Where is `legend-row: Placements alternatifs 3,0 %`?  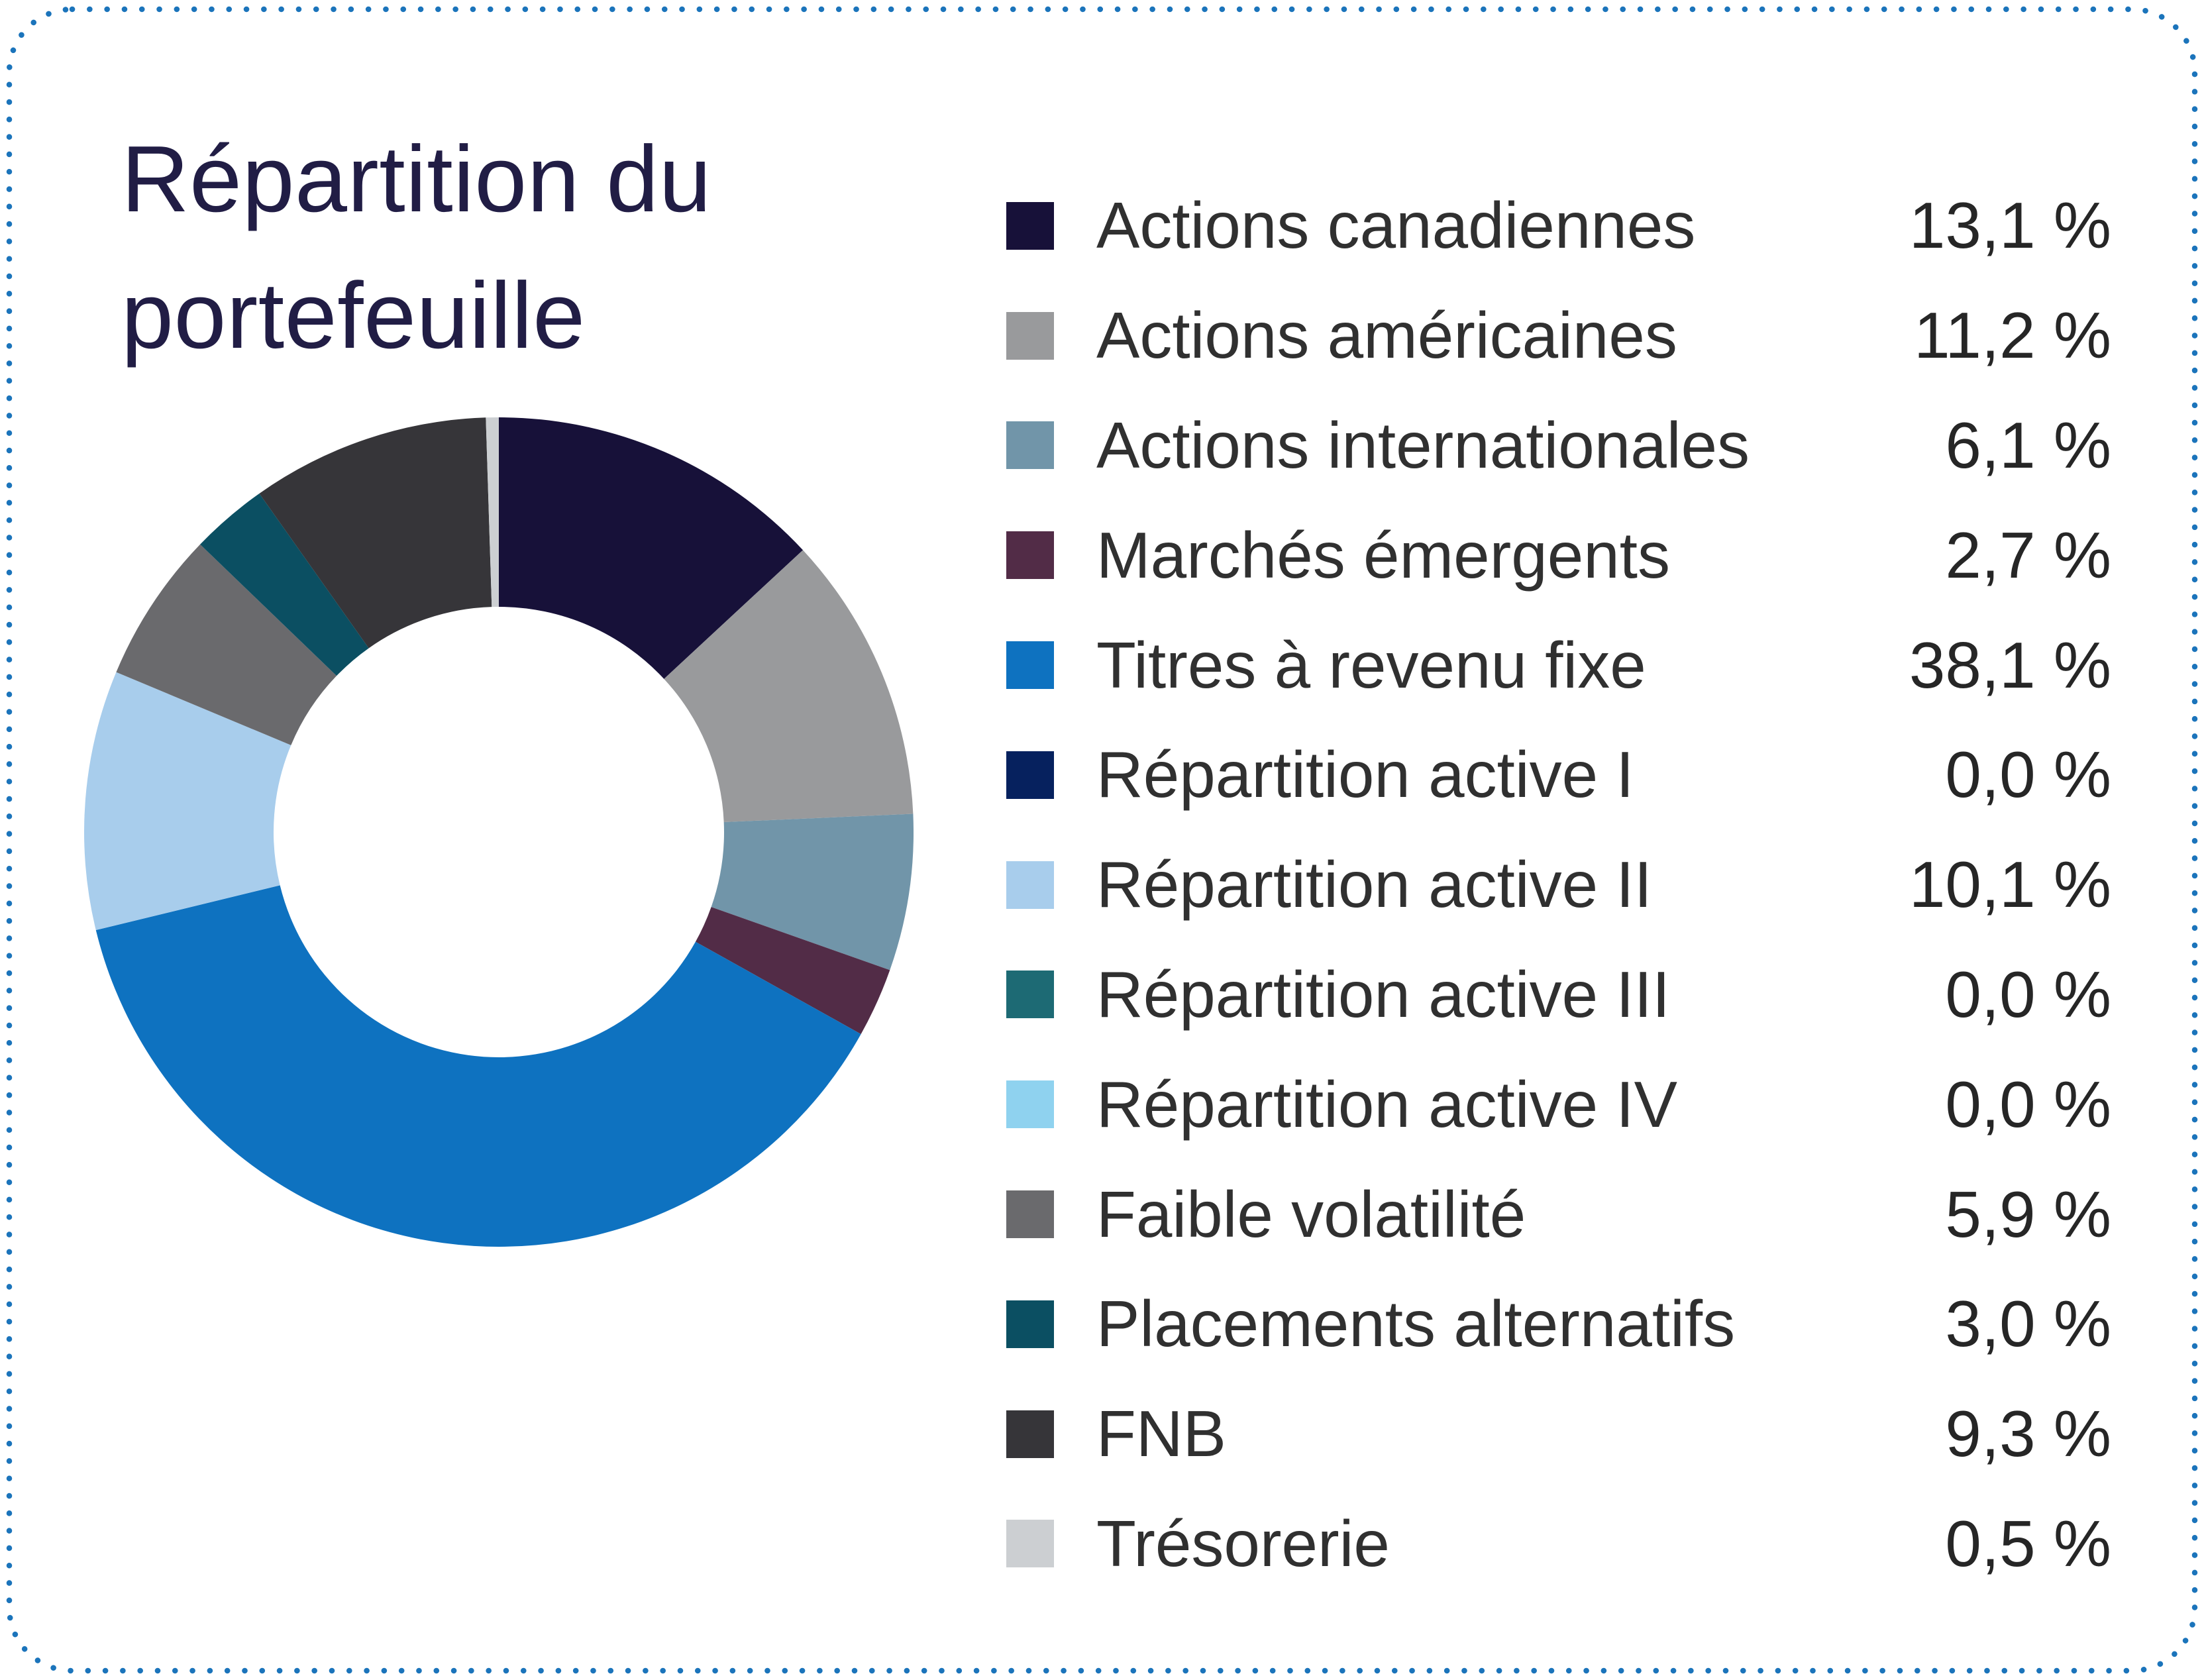
legend-row: Placements alternatifs 3,0 % is located at coordinates (1558, 1324).